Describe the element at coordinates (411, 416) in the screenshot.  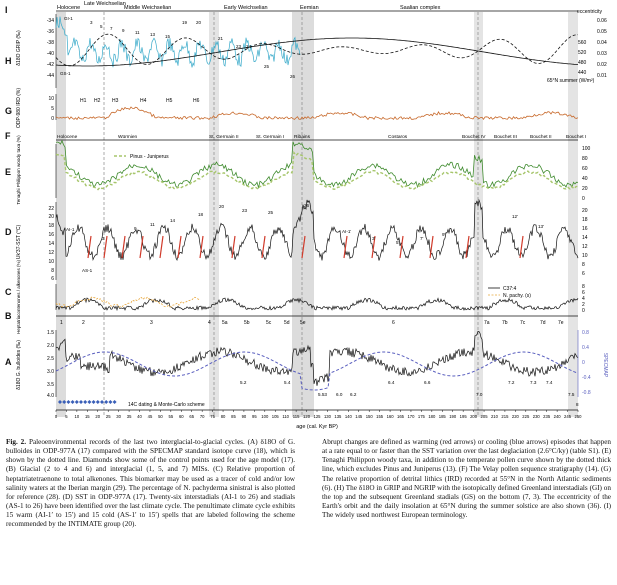
I see `x-tick-label: 170` at that location.